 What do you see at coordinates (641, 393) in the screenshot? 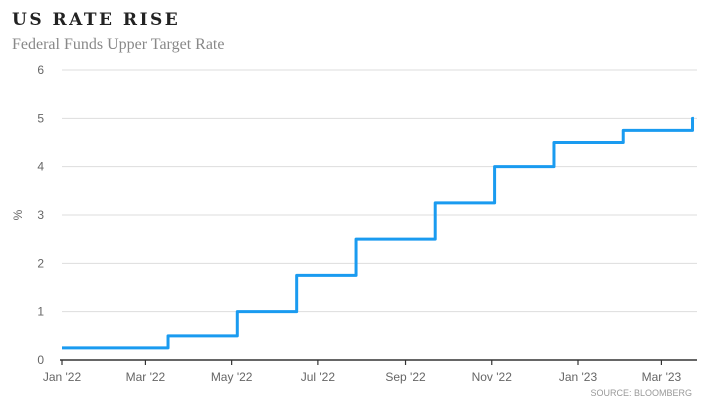
I see `source-note: SOURCE: BLOOMBERG` at bounding box center [641, 393].